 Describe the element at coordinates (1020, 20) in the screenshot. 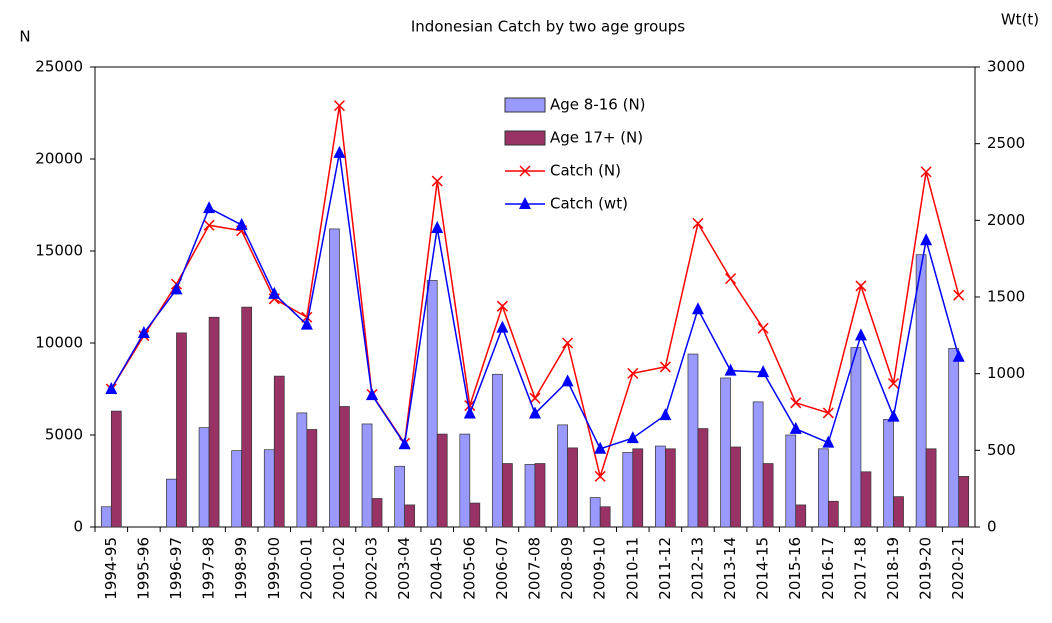

I see `y2-axis-label: Wt(t)` at that location.